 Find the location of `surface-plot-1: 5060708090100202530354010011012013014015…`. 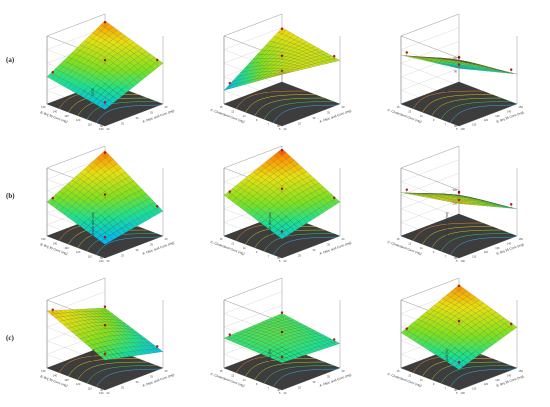

surface-plot-1: 5060708090100202530354010011012013014015… is located at coordinates (107, 72).